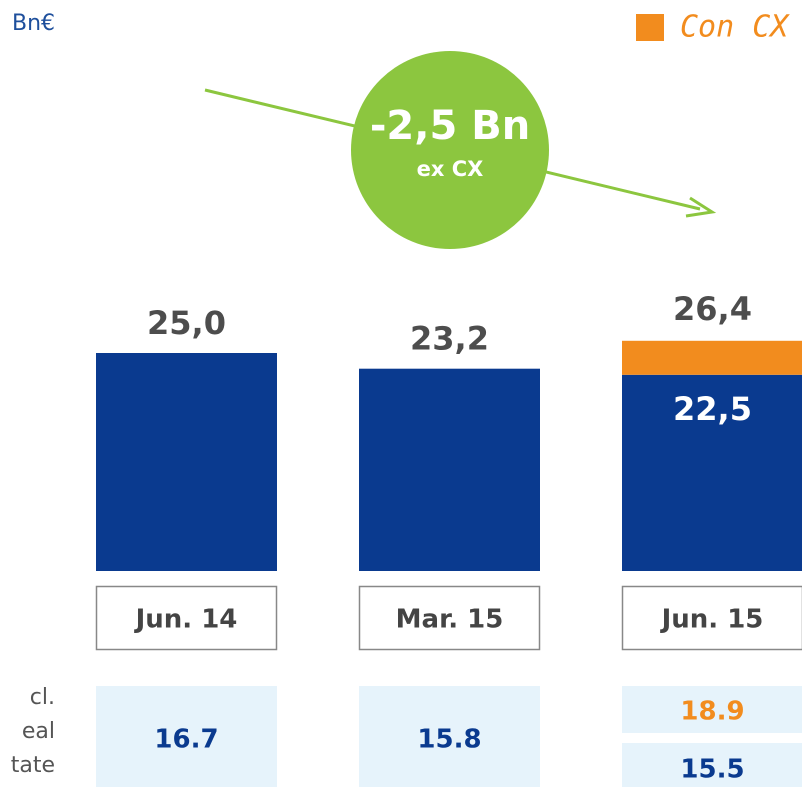 The image size is (802, 787). What do you see at coordinates (38, 731) in the screenshot?
I see `row-label: eal` at bounding box center [38, 731].